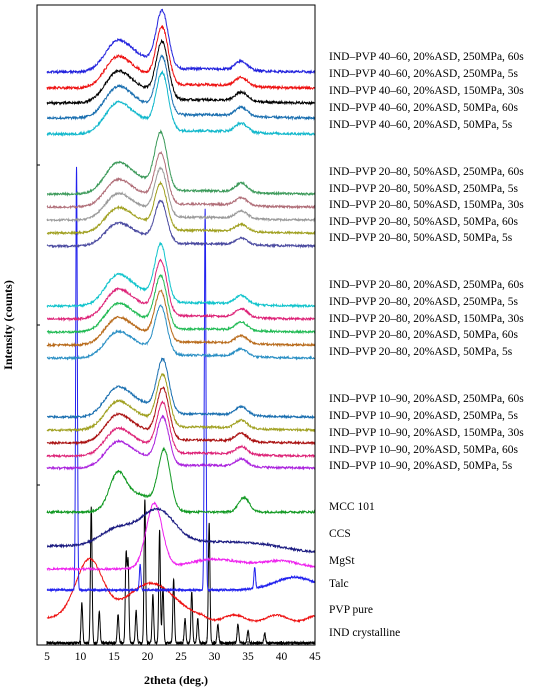 This screenshot has width=550, height=693. What do you see at coordinates (81, 657) in the screenshot?
I see `x-tick-label: 10` at bounding box center [81, 657].